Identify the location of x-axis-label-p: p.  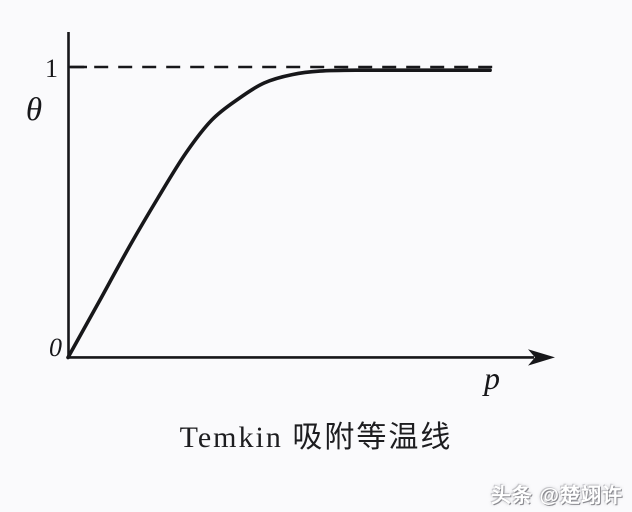
(492, 378).